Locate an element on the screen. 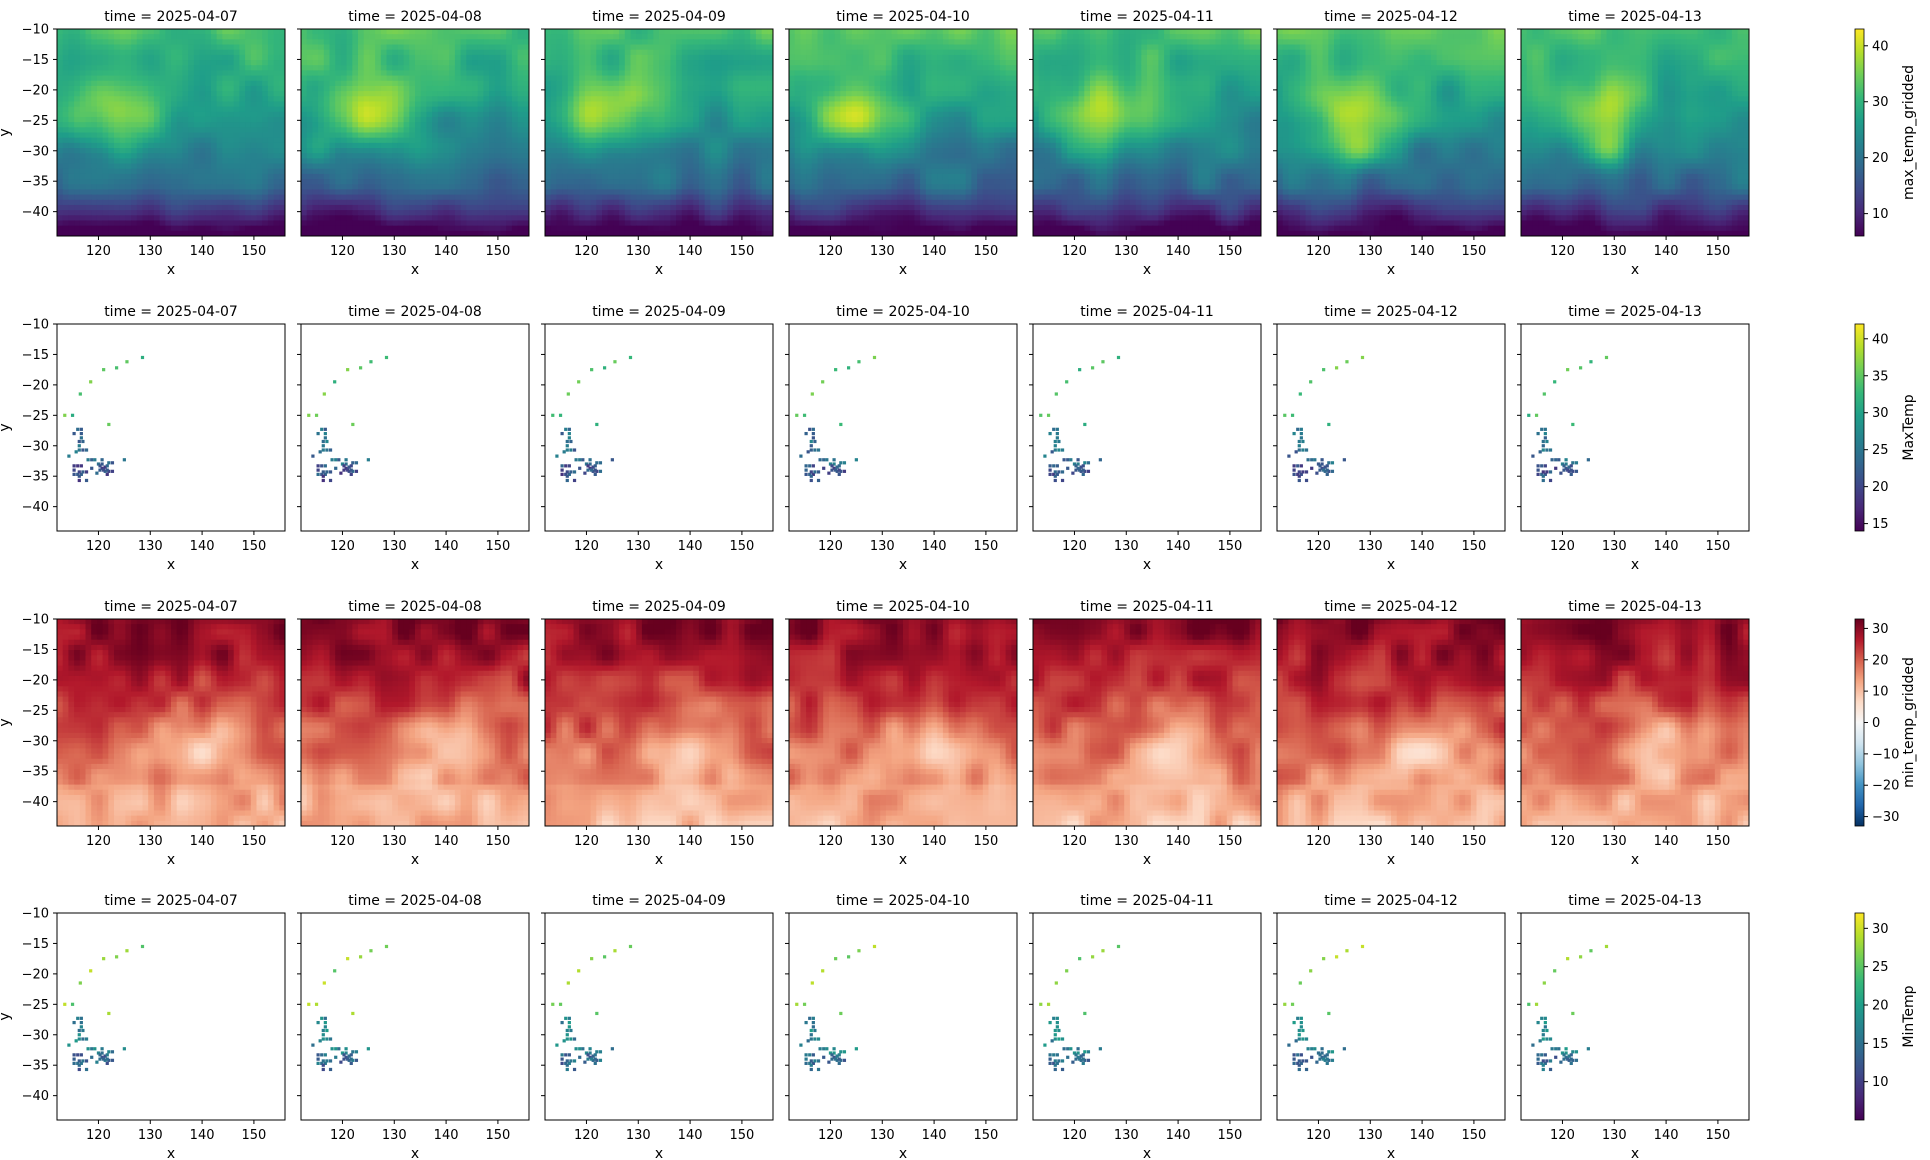  facet-title: time = 2025-04-09 is located at coordinates (659, 901).